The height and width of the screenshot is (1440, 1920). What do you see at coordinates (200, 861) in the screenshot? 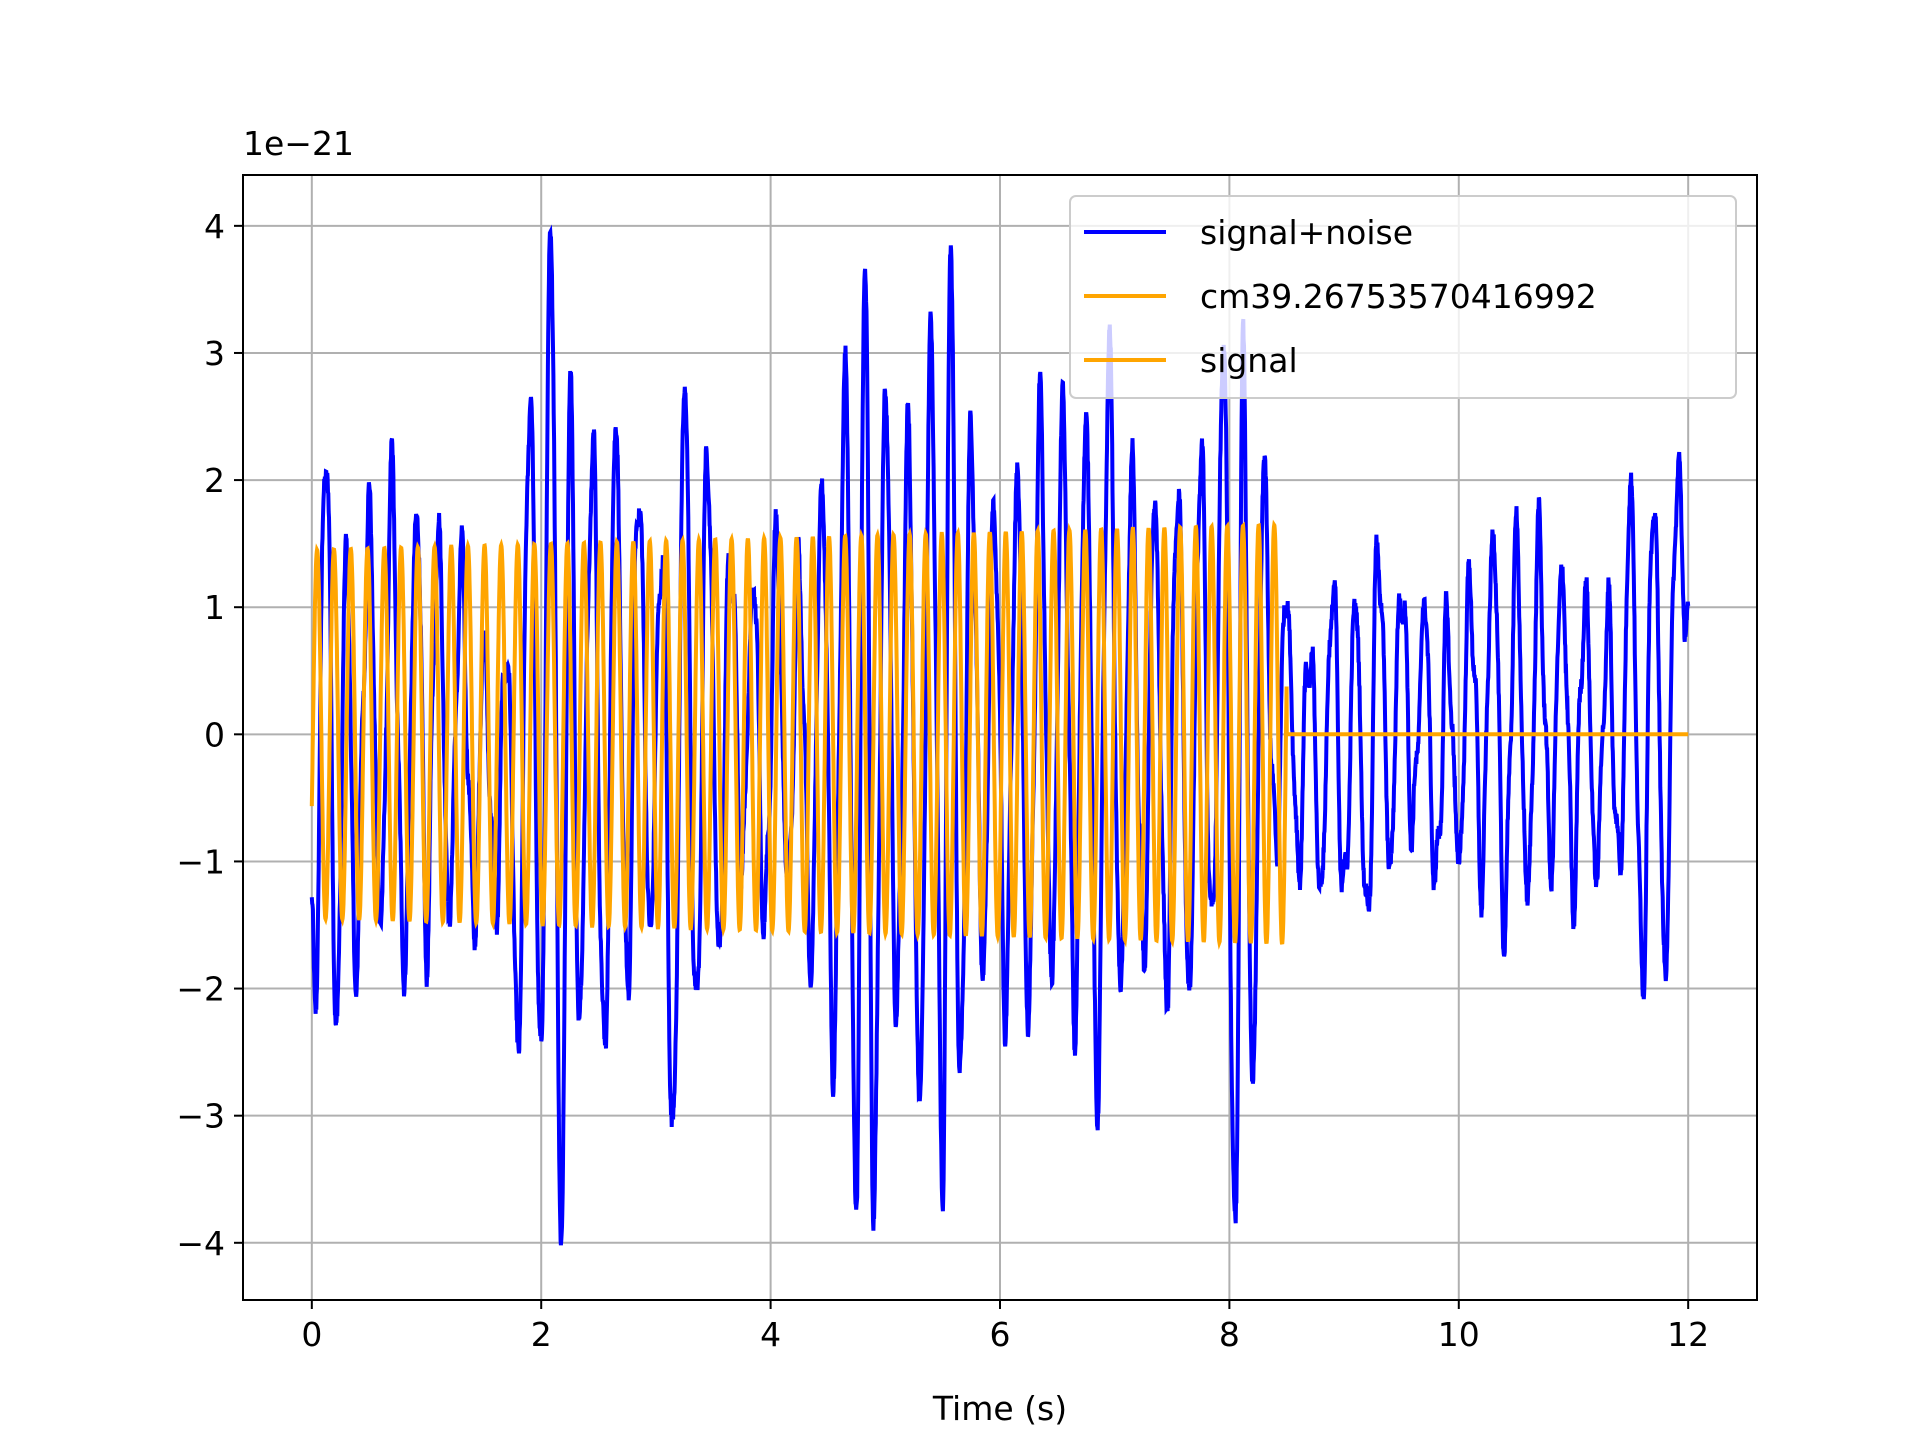
I see `y-tick-label: −1` at bounding box center [200, 861].